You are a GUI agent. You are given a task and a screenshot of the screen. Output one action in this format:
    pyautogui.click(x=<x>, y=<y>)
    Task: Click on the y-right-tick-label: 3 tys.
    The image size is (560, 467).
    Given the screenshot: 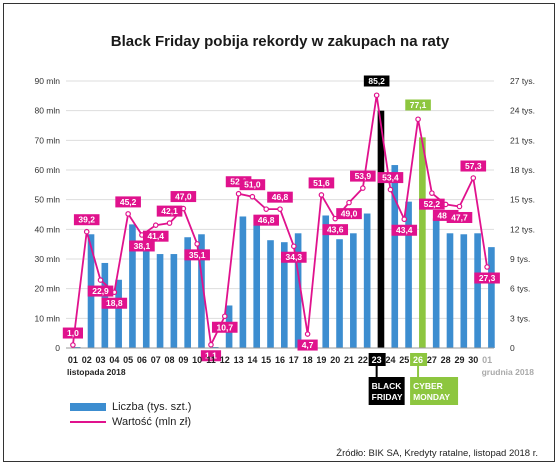 What is the action you would take?
    pyautogui.click(x=520, y=318)
    